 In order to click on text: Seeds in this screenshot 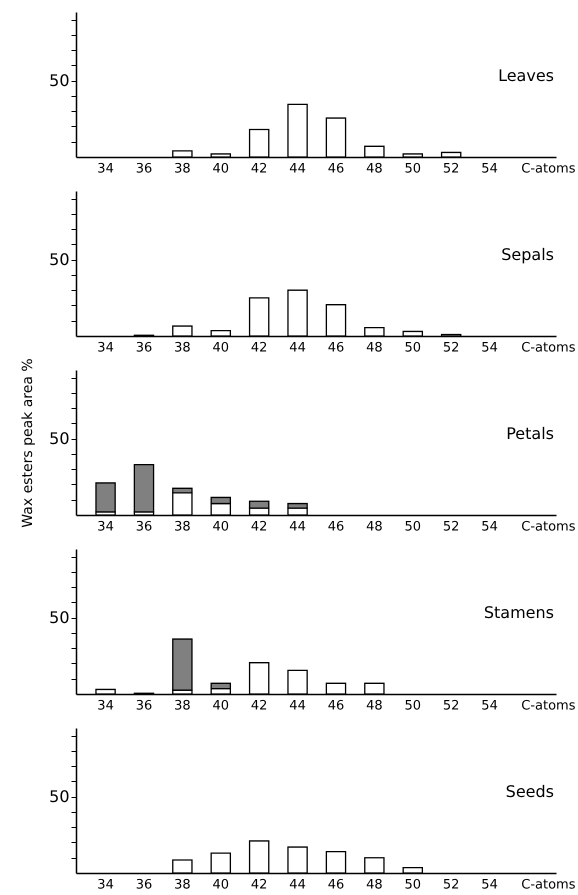, I will do `click(530, 791)`.